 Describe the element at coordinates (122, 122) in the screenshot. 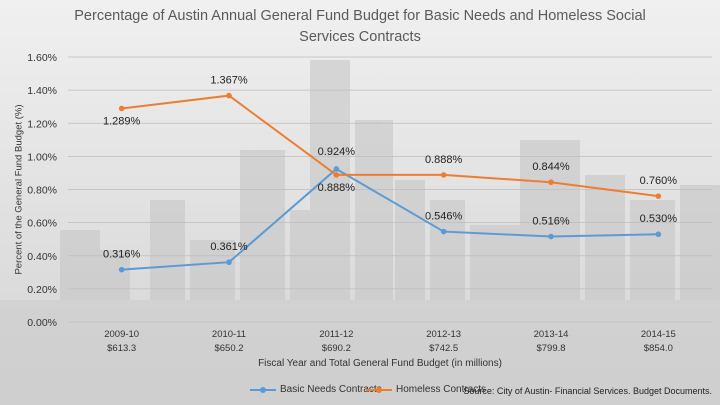

I see `data-label: 1.289%` at that location.